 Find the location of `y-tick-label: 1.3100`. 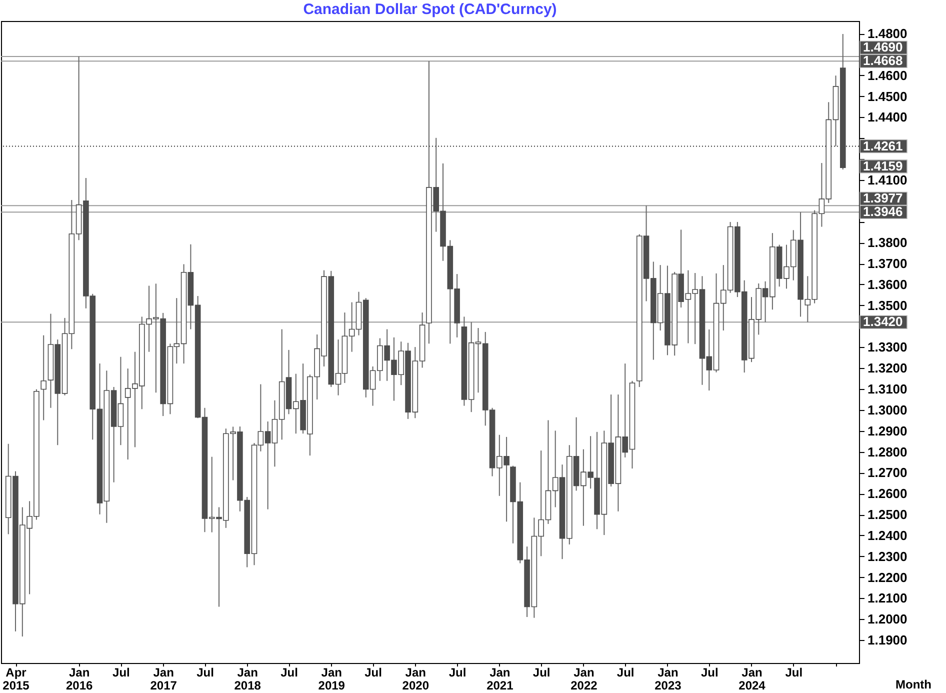

y-tick-label: 1.3100 is located at coordinates (888, 389).